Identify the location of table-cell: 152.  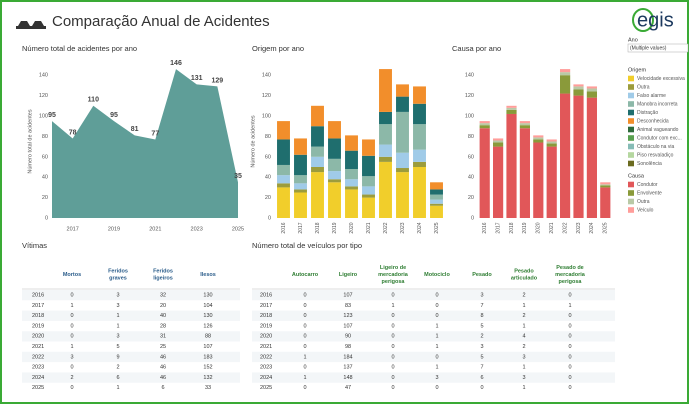
(207, 368).